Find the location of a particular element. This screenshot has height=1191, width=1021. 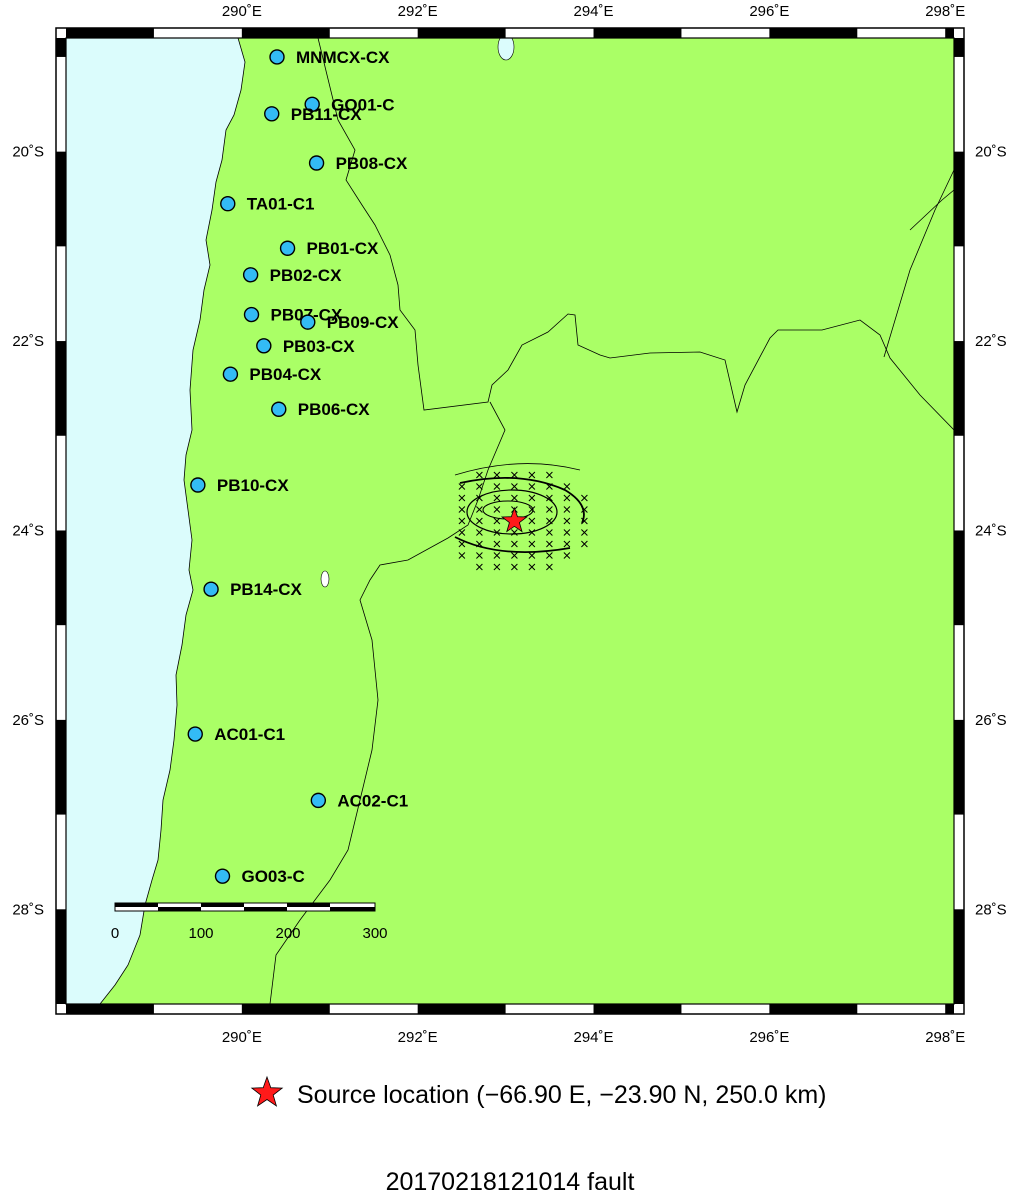

x-tick-label-top: 294˚E is located at coordinates (594, 11).